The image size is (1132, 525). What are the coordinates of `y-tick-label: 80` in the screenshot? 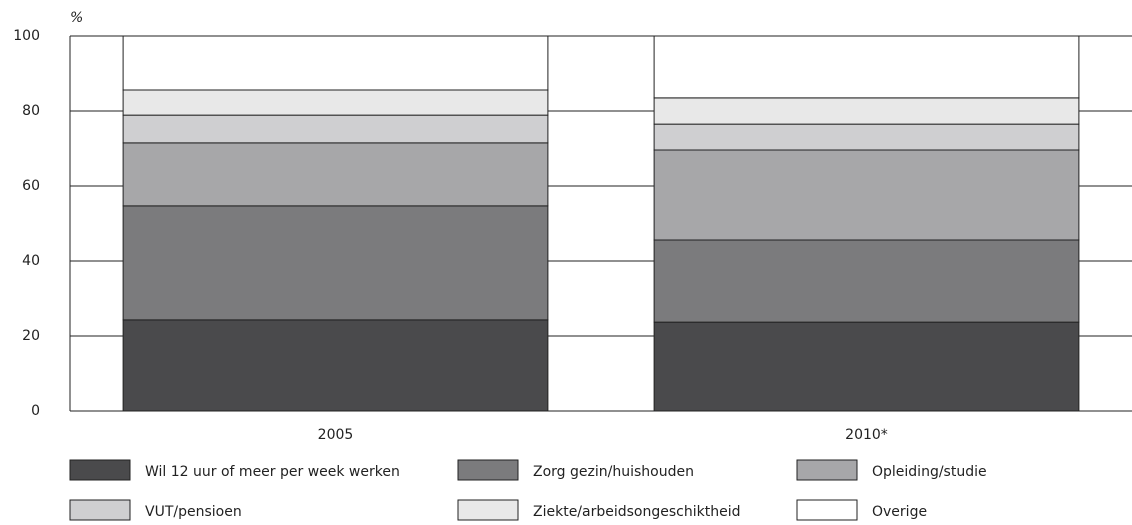 It's located at (31, 111).